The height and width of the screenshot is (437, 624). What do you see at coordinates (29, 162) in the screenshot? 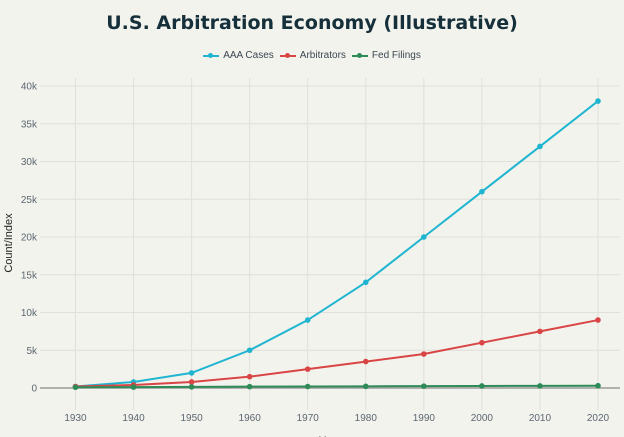
I see `y-tick-label: 30k` at bounding box center [29, 162].